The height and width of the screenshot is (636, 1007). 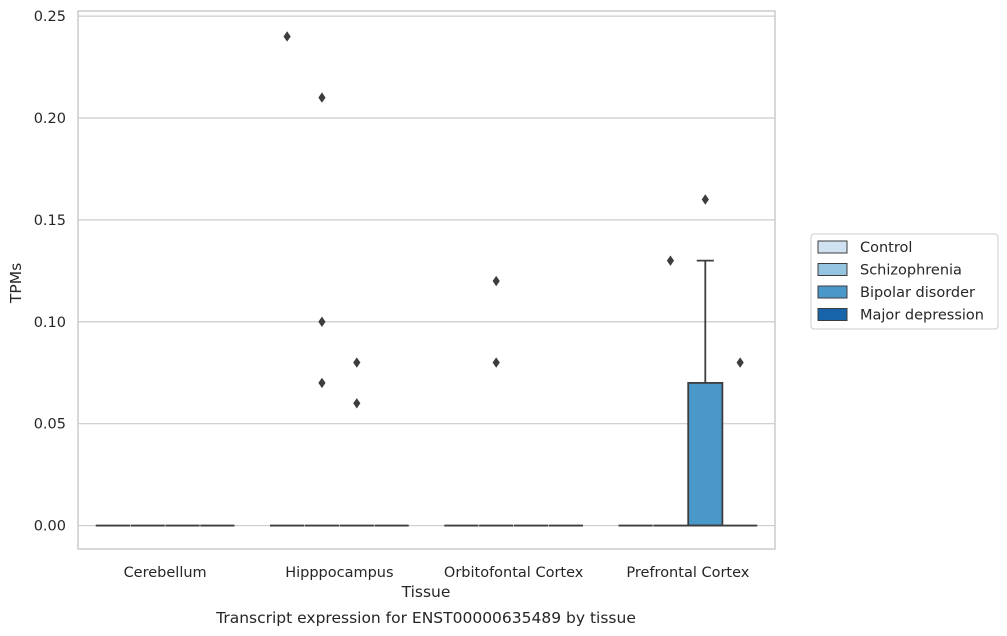 What do you see at coordinates (50, 271) in the screenshot?
I see `y-axis-ticks: 0.00 0.05 0.10 0.15 0.20 0.25` at bounding box center [50, 271].